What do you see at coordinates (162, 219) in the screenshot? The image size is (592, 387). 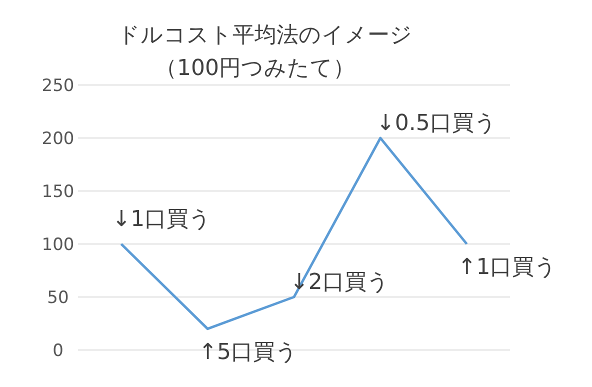 I see `annotation: ↓1口買う` at bounding box center [162, 219].